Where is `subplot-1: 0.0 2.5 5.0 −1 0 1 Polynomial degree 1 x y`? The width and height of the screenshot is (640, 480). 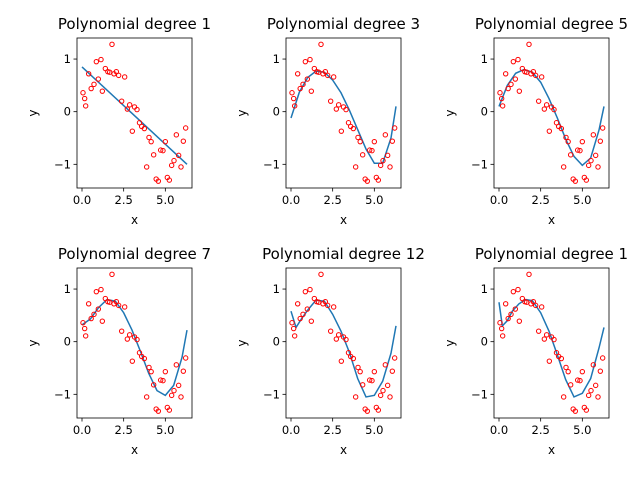
subplot-1: 0.0 2.5 5.0 −1 0 1 Polynomial degree 1 x y is located at coordinates (118, 121).